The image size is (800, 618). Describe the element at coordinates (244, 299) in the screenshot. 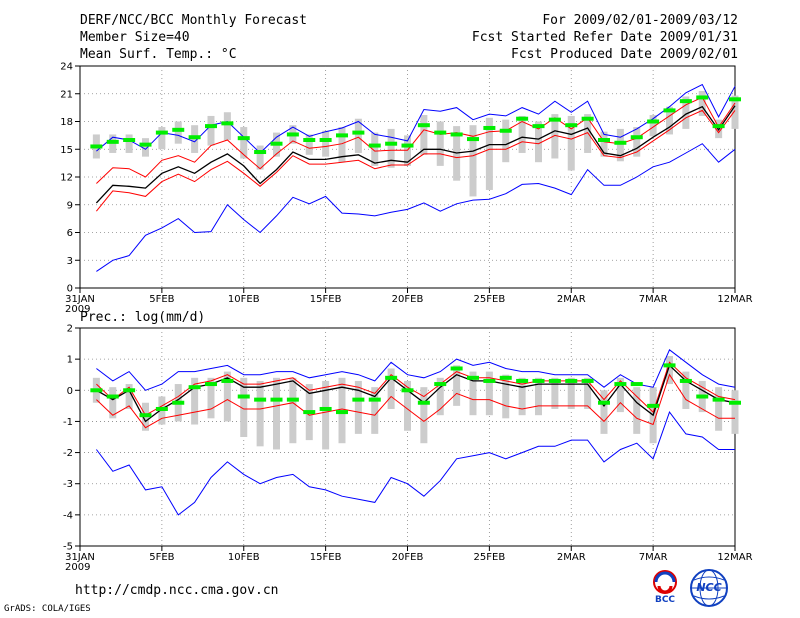

I see `x-tick-label: 10FEB` at that location.